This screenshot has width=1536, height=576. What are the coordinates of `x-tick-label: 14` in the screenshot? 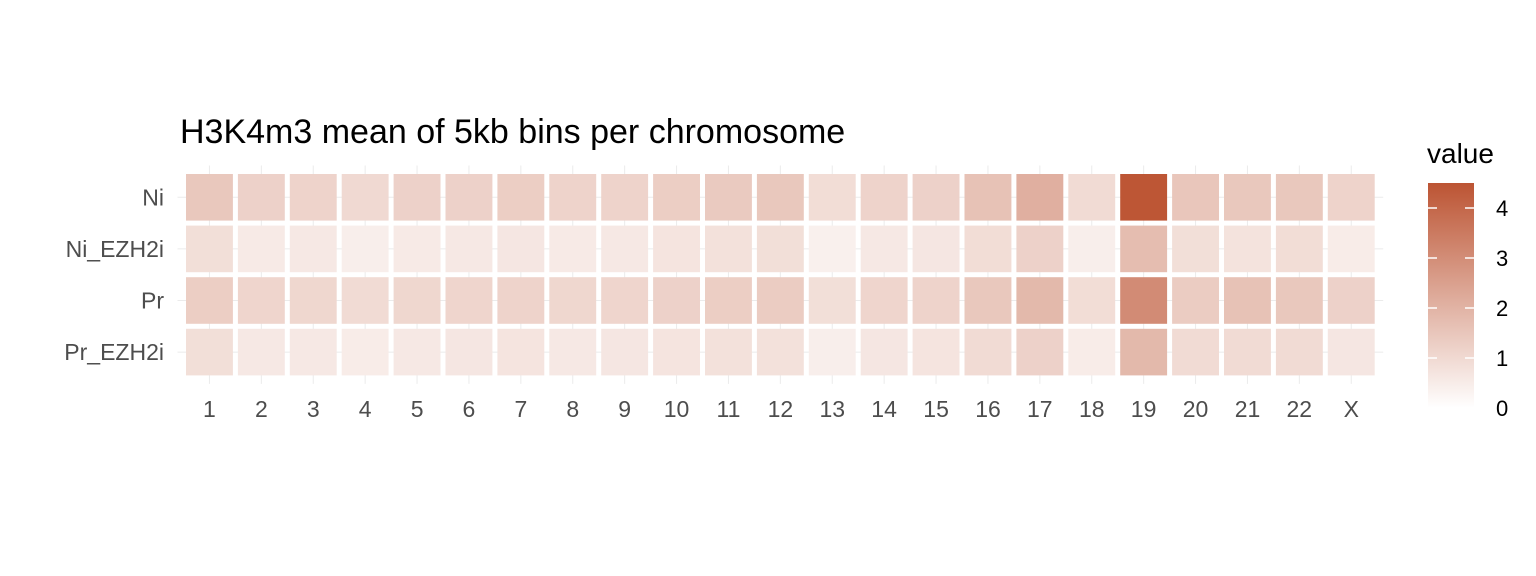 It's located at (884, 409).